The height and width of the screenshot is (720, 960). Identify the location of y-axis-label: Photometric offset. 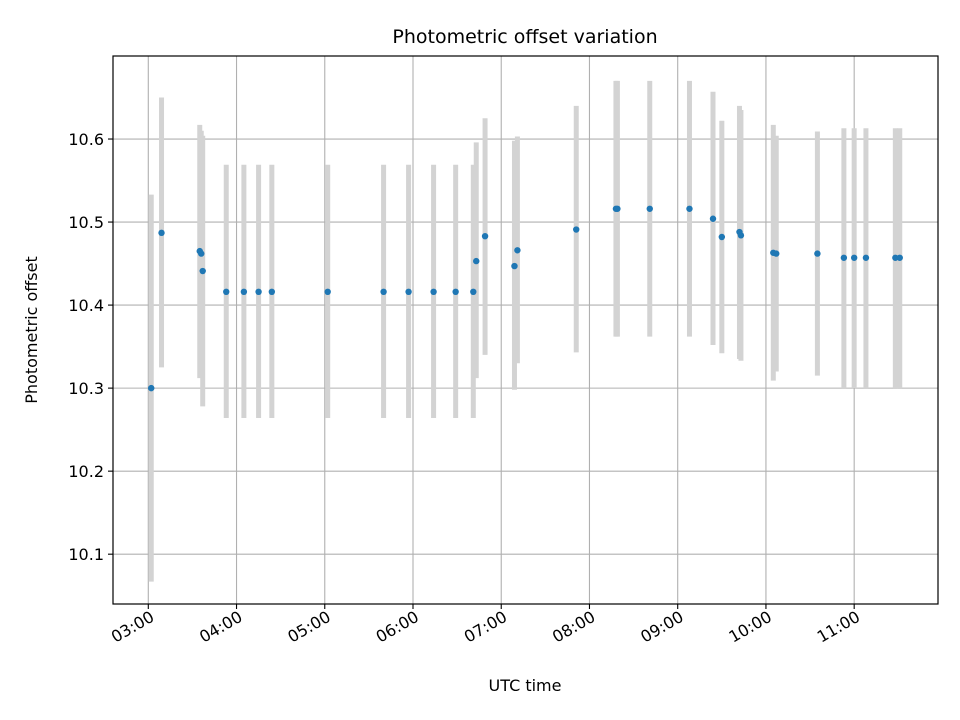
(31, 330).